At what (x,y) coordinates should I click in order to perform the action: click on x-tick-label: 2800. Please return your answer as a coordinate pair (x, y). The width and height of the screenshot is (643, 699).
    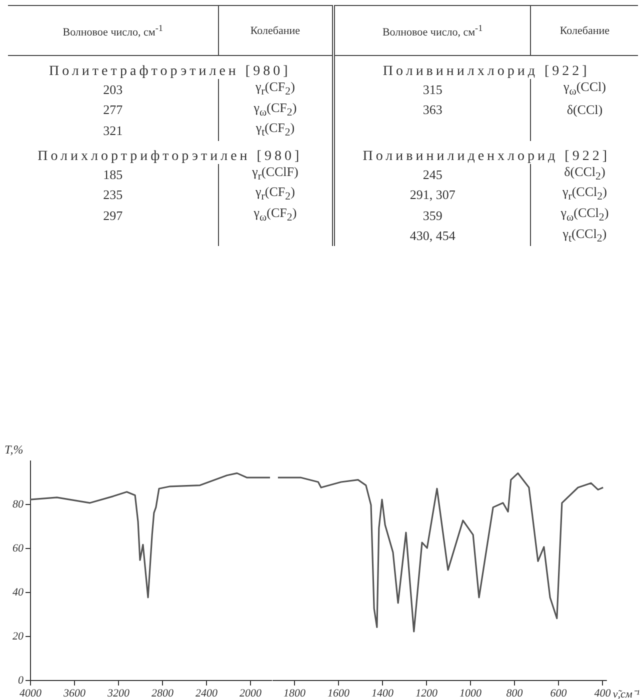
    Looking at the image, I should click on (163, 693).